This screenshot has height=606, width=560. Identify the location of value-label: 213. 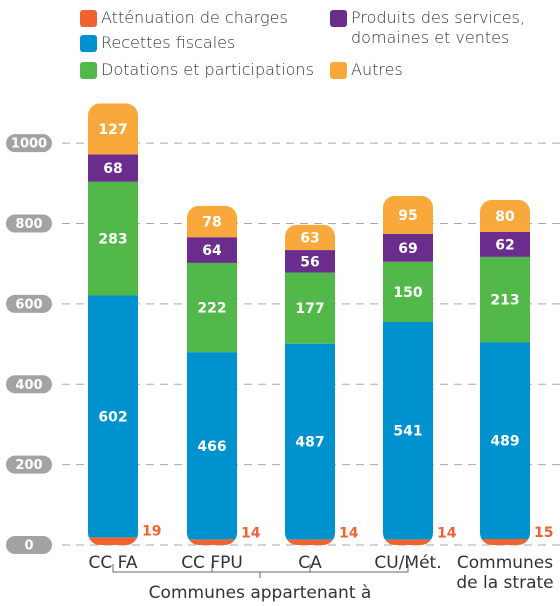
(504, 301).